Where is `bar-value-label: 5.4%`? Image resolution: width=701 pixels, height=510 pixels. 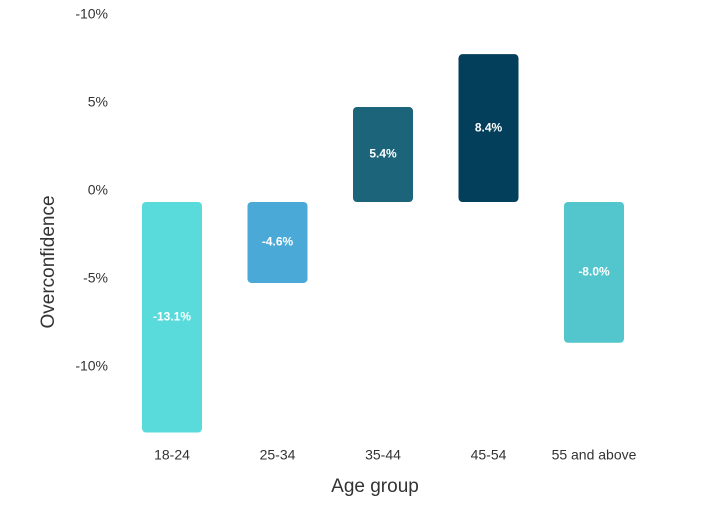 bar-value-label: 5.4% is located at coordinates (383, 154).